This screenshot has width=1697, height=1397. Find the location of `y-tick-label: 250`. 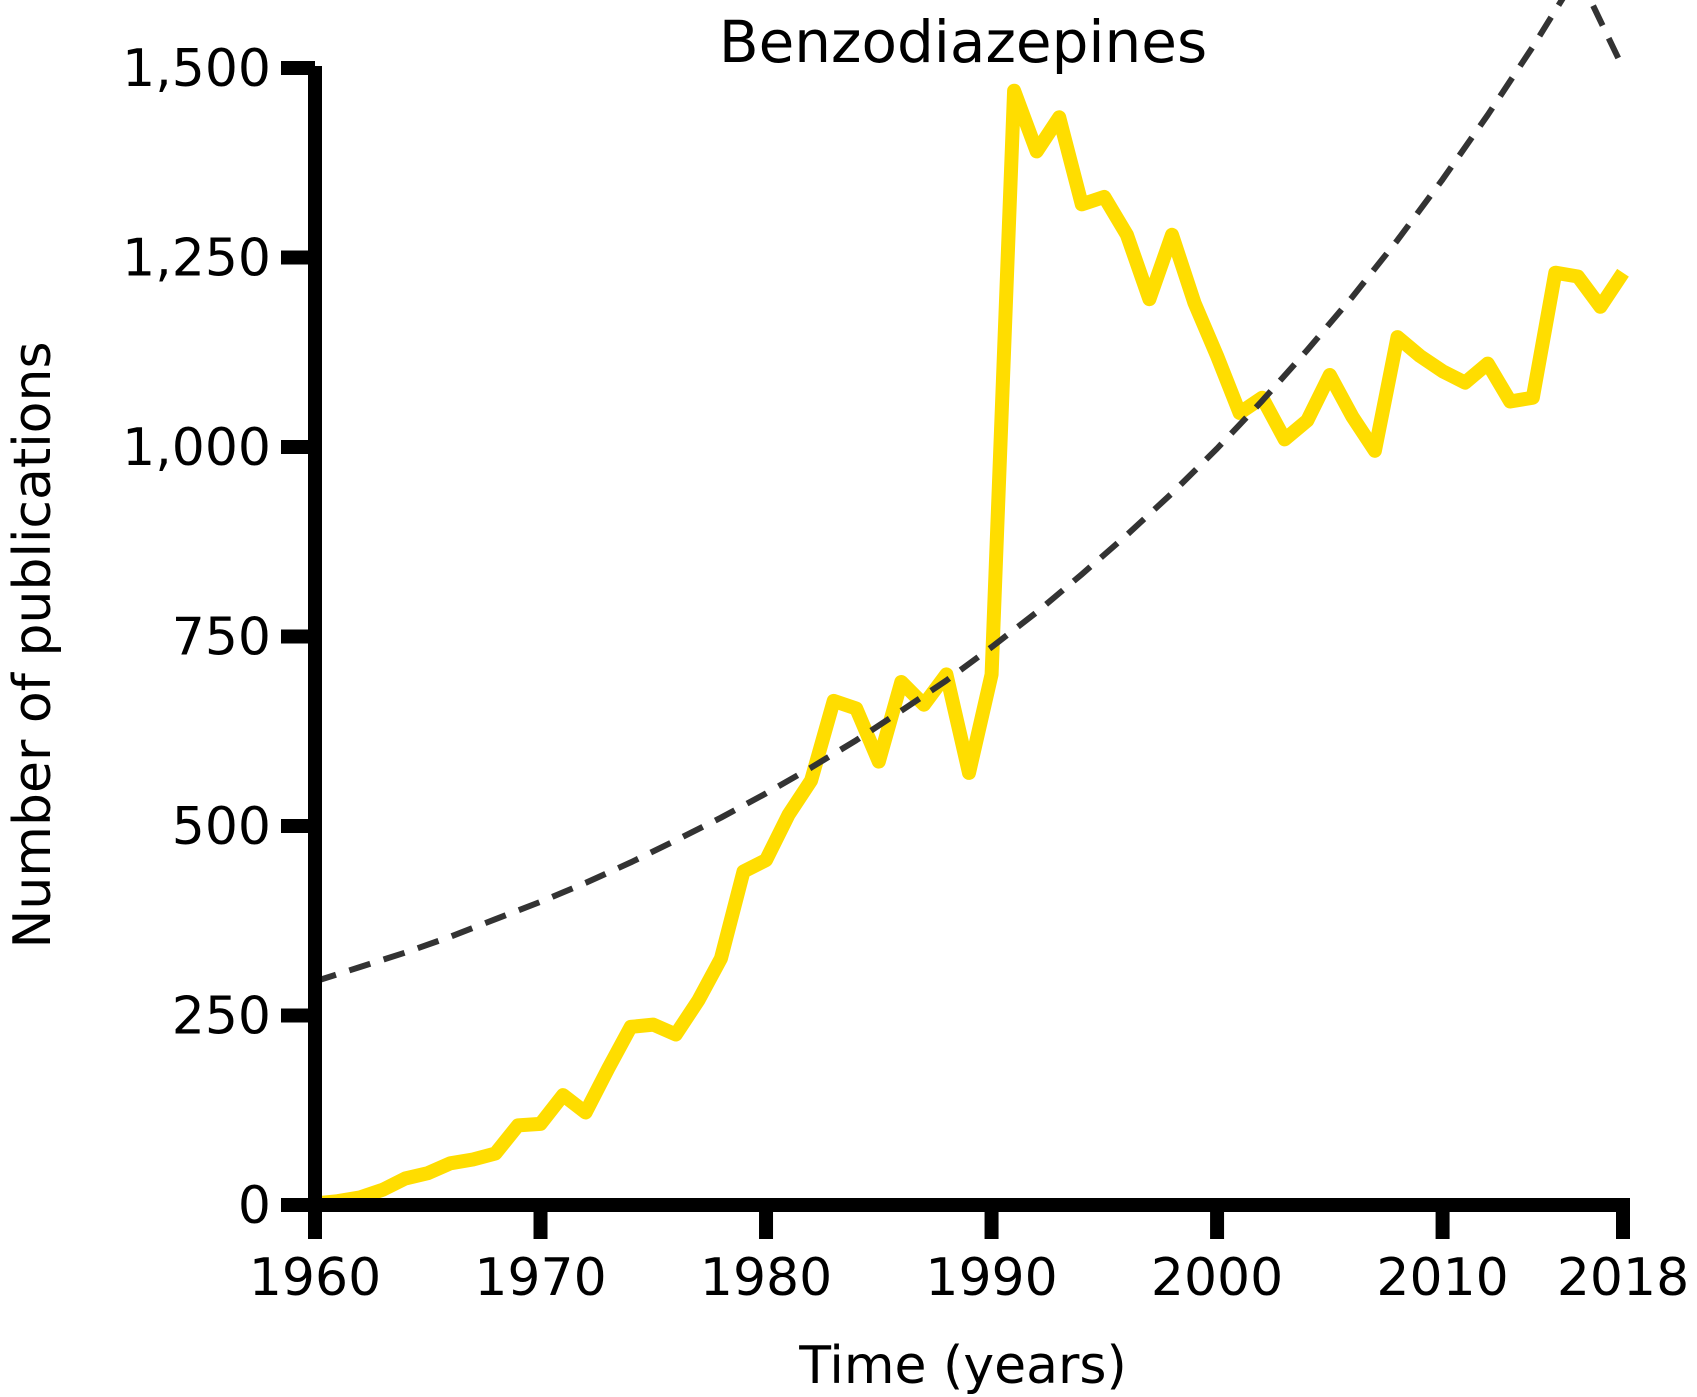

y-tick-label: 250 is located at coordinates (221, 1017).